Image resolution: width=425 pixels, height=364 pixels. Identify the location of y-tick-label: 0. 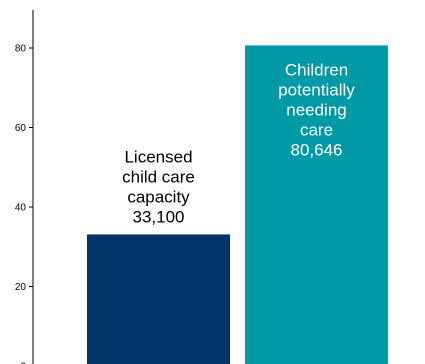
(23, 363).